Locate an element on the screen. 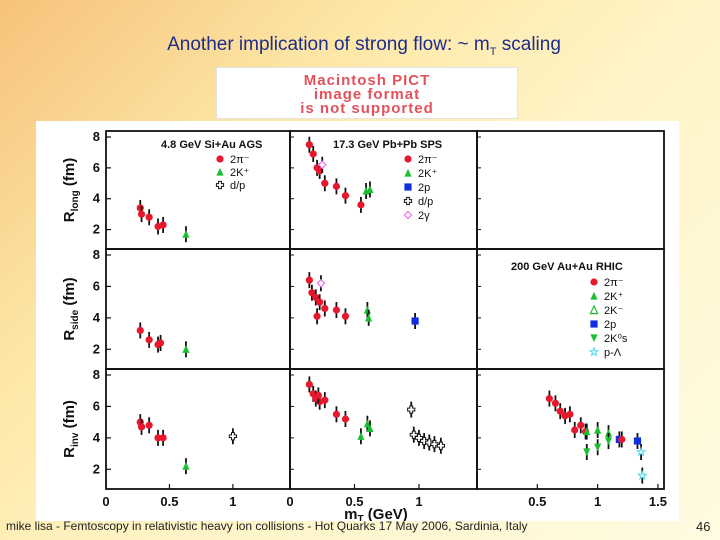  y-tick-label: 2 is located at coordinates (96, 468).